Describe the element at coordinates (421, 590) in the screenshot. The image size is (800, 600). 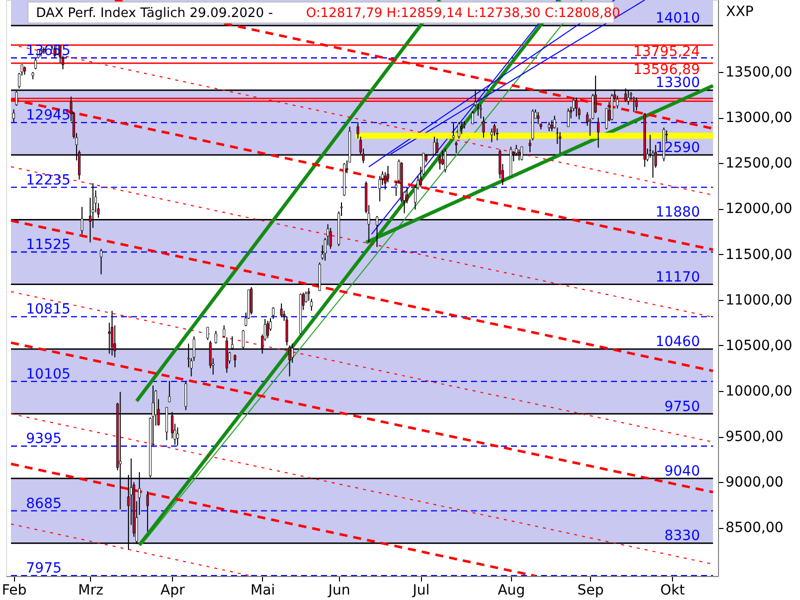
I see `x-tick-label: Jul` at that location.